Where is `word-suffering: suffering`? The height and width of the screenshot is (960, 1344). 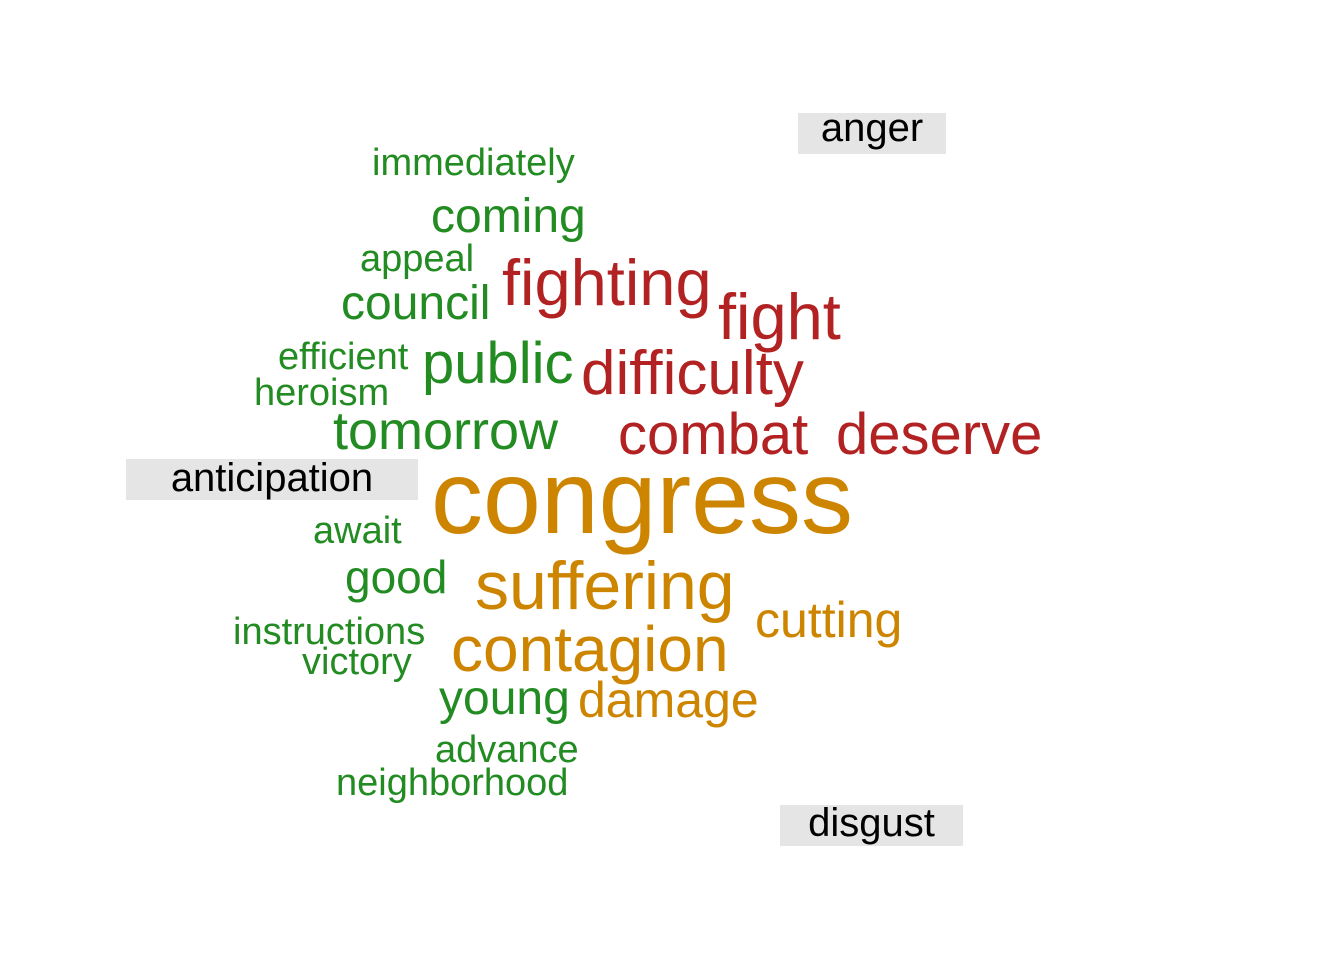
word-suffering: suffering is located at coordinates (605, 586).